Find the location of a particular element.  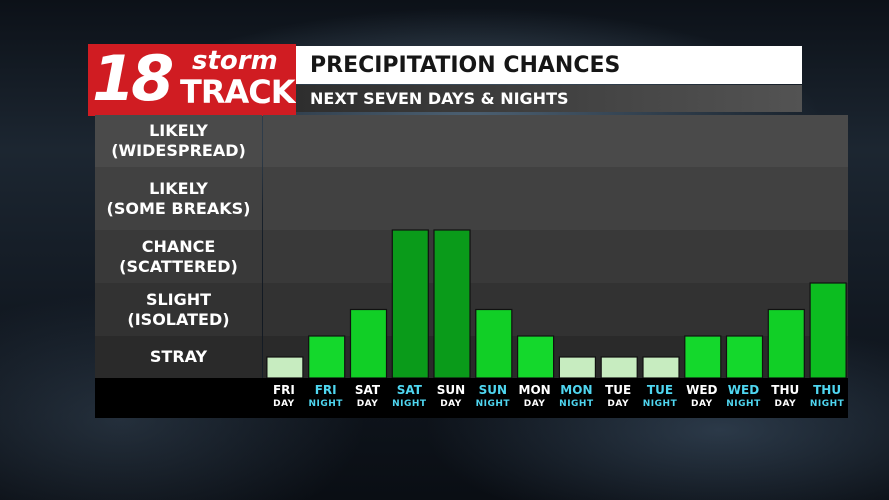

level-label-1: STRAY is located at coordinates (178, 357).